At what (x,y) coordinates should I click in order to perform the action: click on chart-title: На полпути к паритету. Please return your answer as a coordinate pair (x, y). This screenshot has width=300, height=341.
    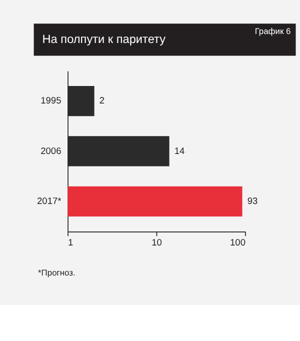
    Looking at the image, I should click on (104, 39).